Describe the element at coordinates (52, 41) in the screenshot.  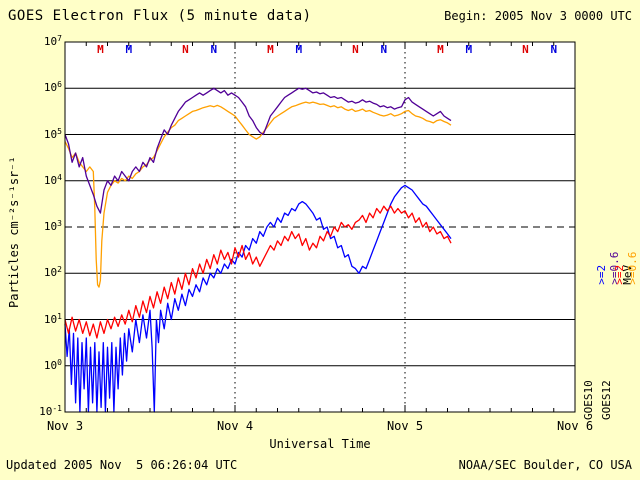
I see `y-tick-label: 10⁷` at that location.